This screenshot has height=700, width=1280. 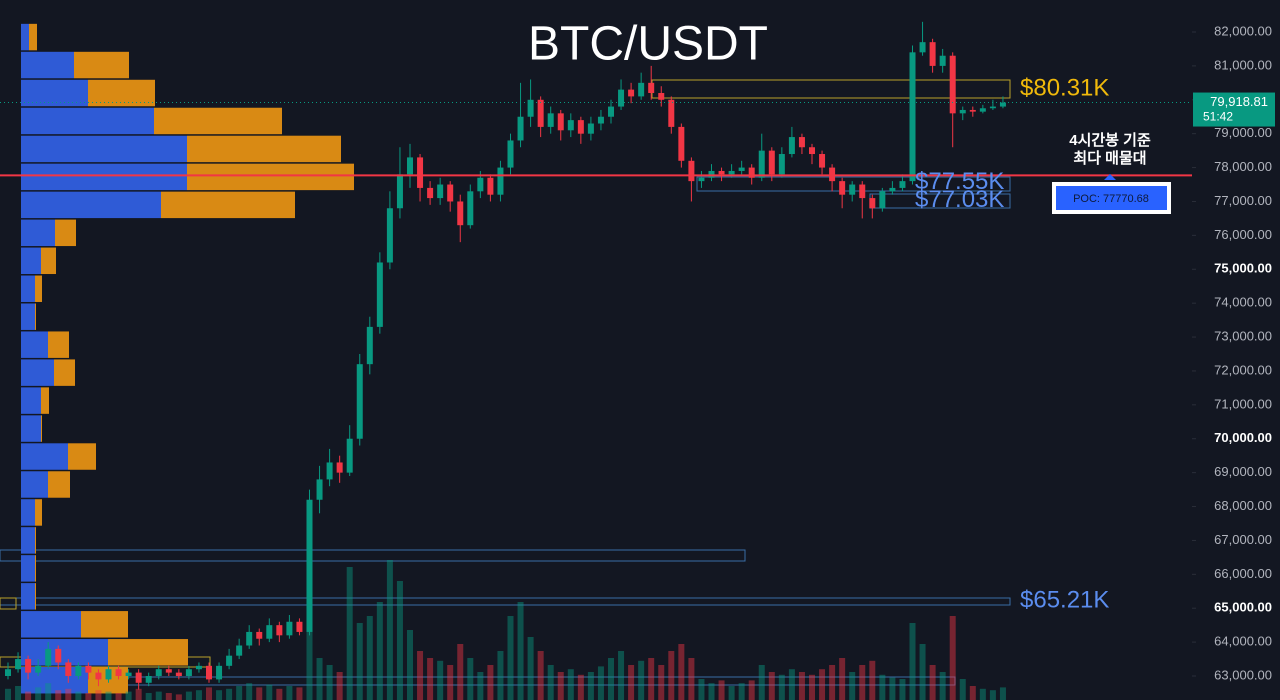 I want to click on y-tick-label: 77,000.00, so click(x=1243, y=200).